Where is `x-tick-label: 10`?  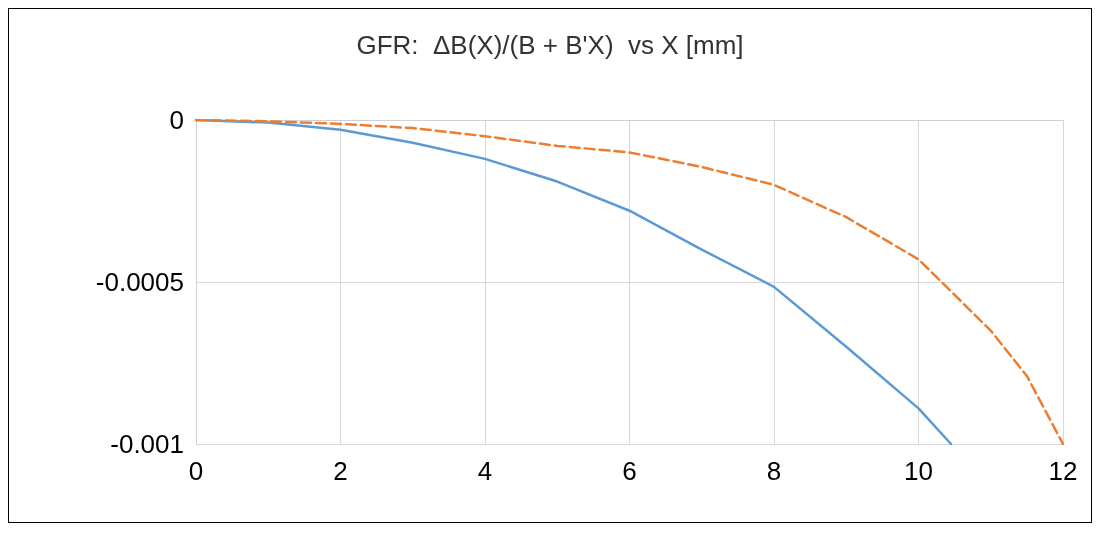
x-tick-label: 10 is located at coordinates (918, 471).